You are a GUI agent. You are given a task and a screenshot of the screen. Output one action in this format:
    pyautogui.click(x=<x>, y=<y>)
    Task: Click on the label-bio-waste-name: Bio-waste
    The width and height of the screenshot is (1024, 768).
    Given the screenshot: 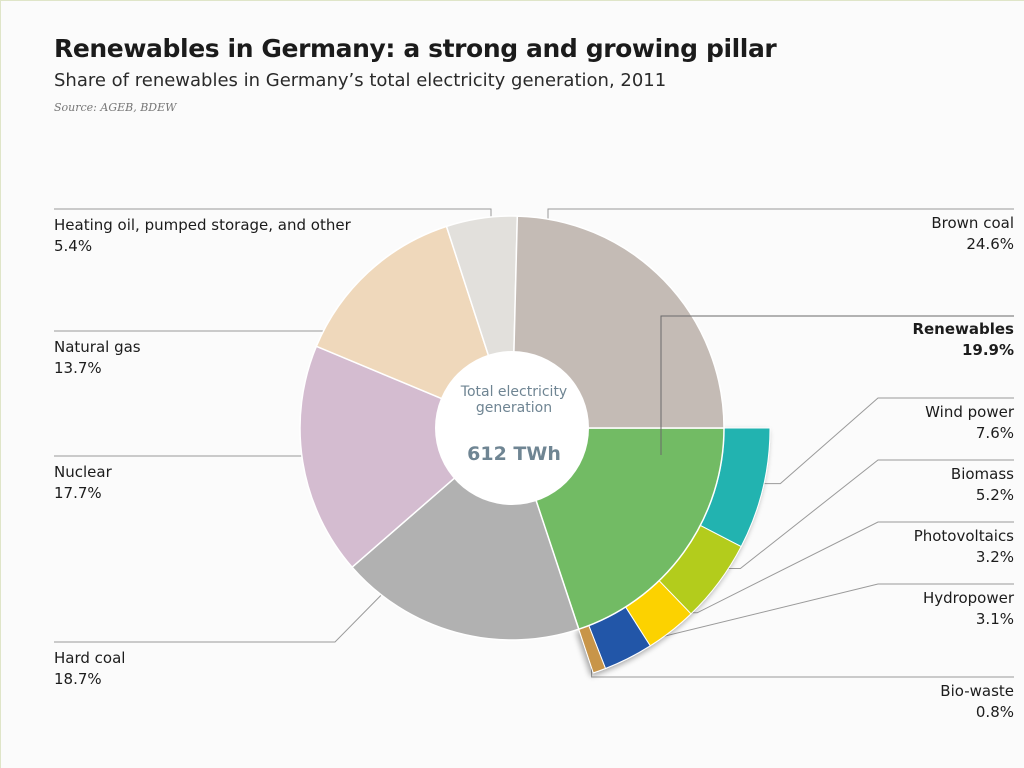 What is the action you would take?
    pyautogui.click(x=977, y=691)
    